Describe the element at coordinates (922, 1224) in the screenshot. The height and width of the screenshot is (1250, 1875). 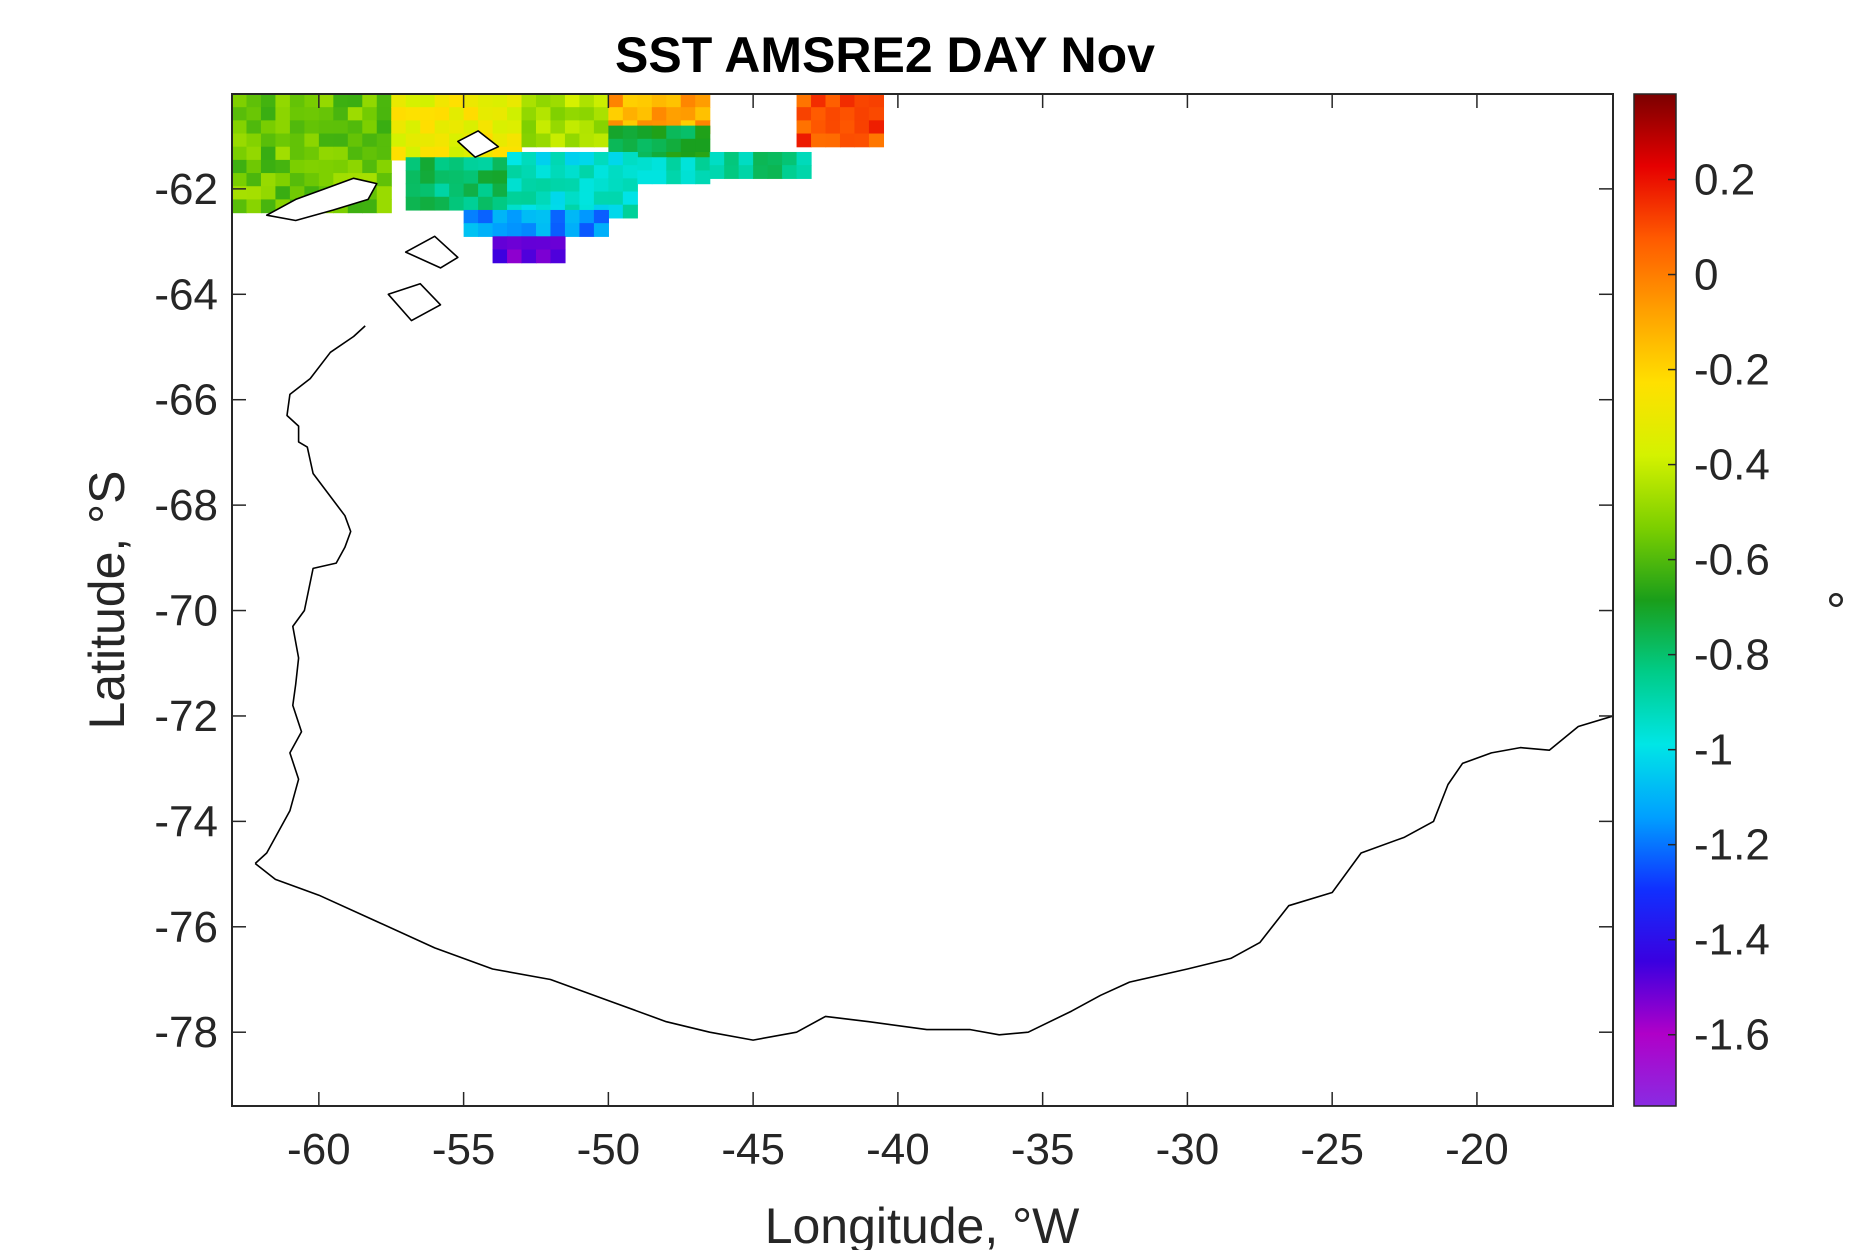
I see `x-axis-label: Longitude, °W` at that location.